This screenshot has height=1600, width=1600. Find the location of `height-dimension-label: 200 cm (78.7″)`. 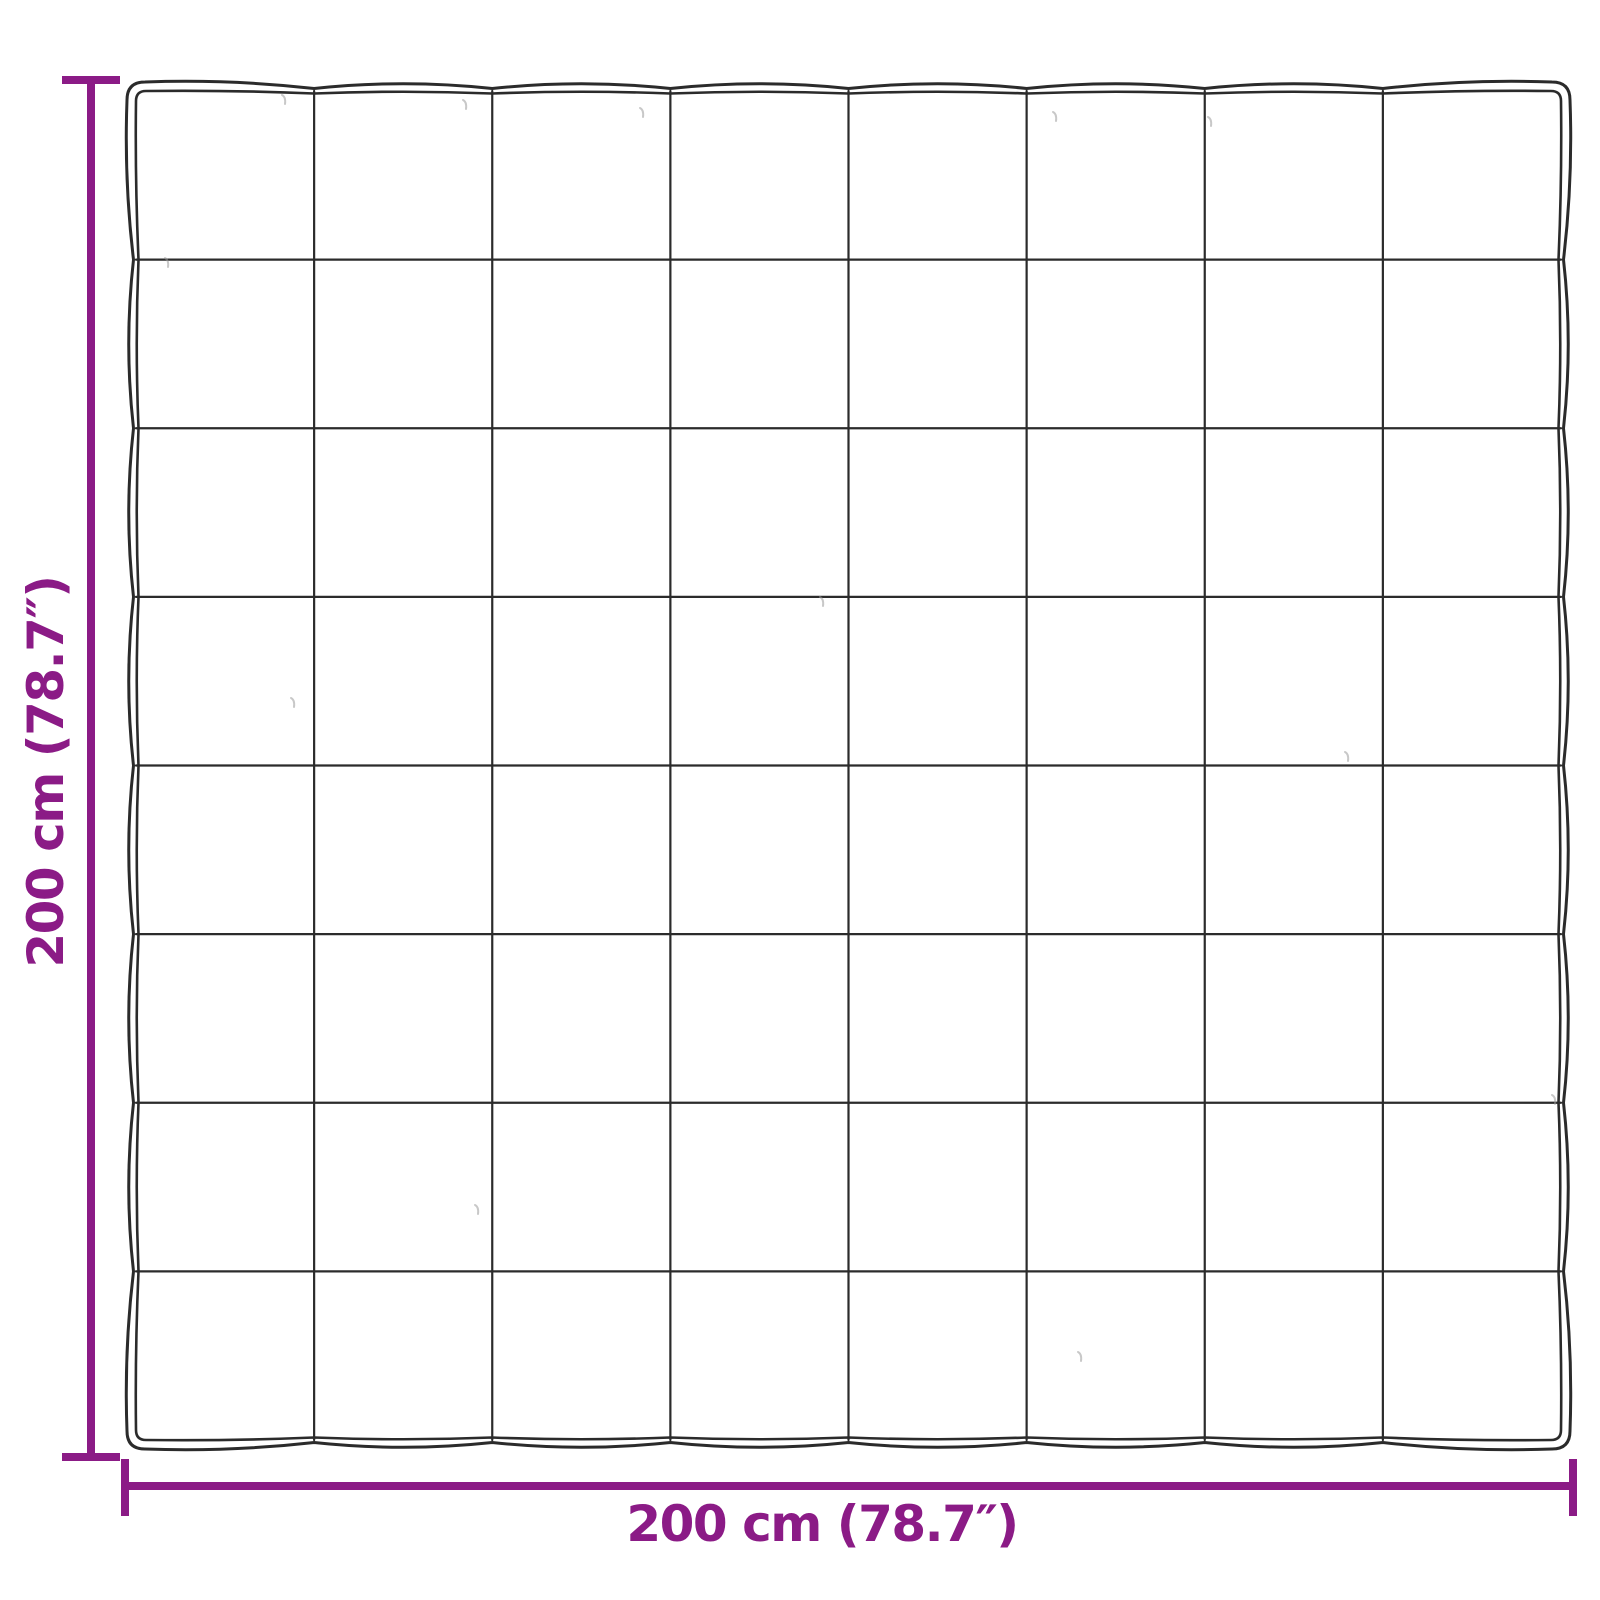

height-dimension-label: 200 cm (78.7″) is located at coordinates (46, 772).